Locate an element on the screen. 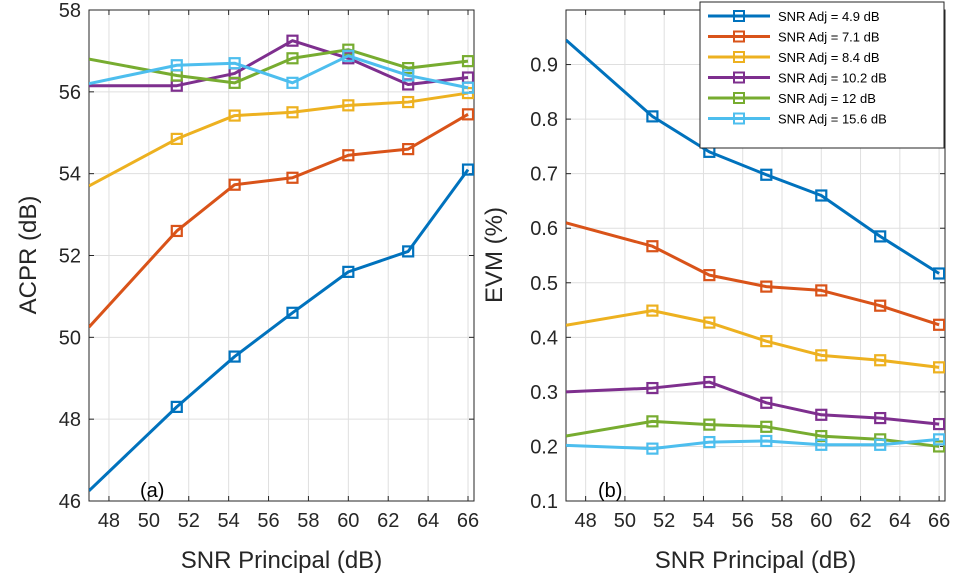 This screenshot has height=578, width=954. y-axis-label: EVM (%) is located at coordinates (494, 255).